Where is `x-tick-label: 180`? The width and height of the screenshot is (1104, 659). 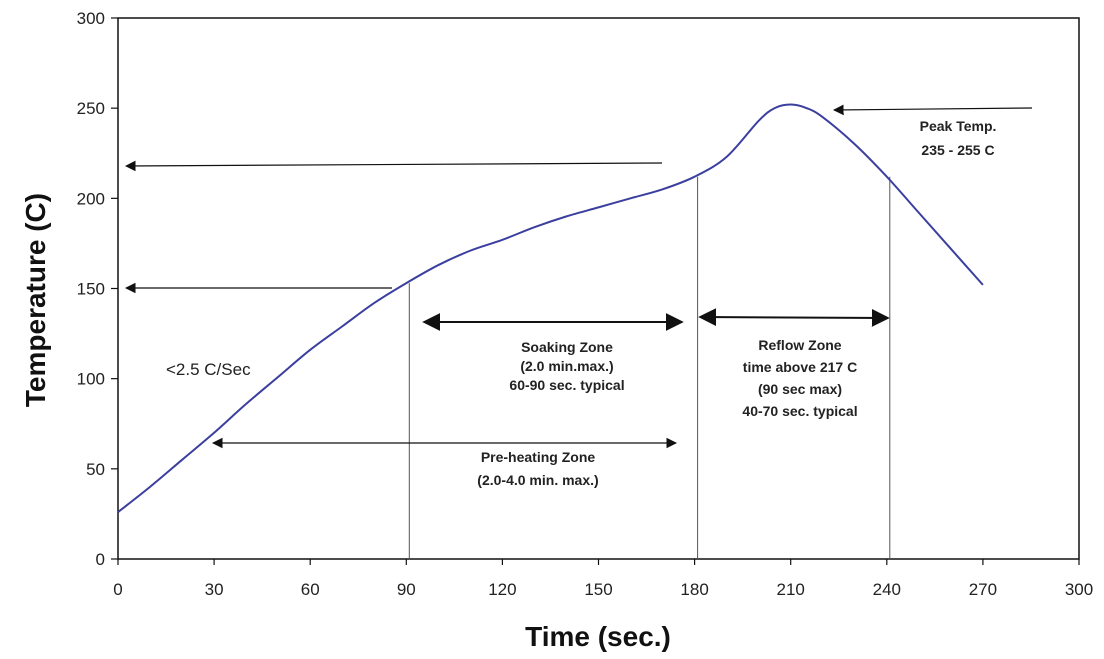
x-tick-label: 180 is located at coordinates (694, 589).